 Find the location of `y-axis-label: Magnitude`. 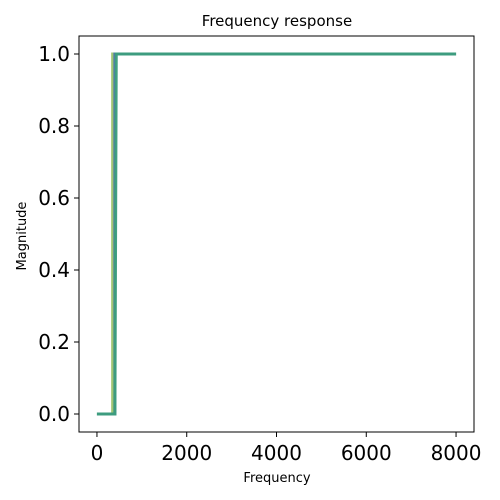

y-axis-label: Magnitude is located at coordinates (22, 236).